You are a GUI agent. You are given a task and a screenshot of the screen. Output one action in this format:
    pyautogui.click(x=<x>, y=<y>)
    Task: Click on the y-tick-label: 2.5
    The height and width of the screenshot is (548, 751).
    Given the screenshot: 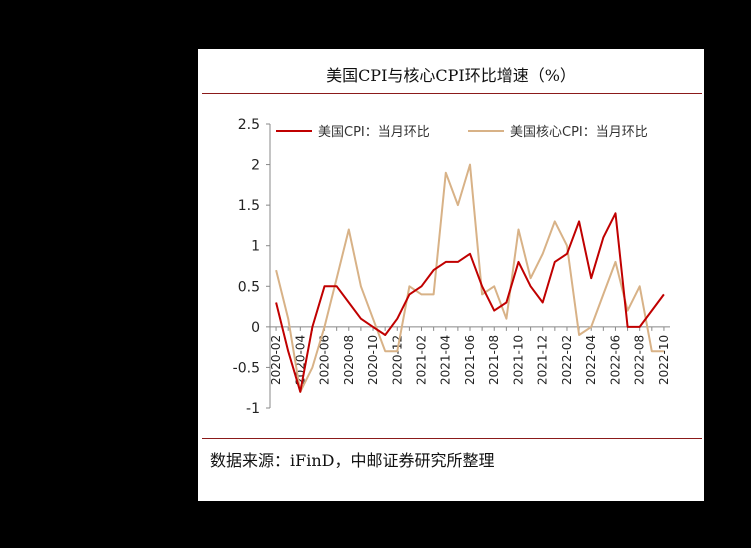 What is the action you would take?
    pyautogui.click(x=249, y=125)
    